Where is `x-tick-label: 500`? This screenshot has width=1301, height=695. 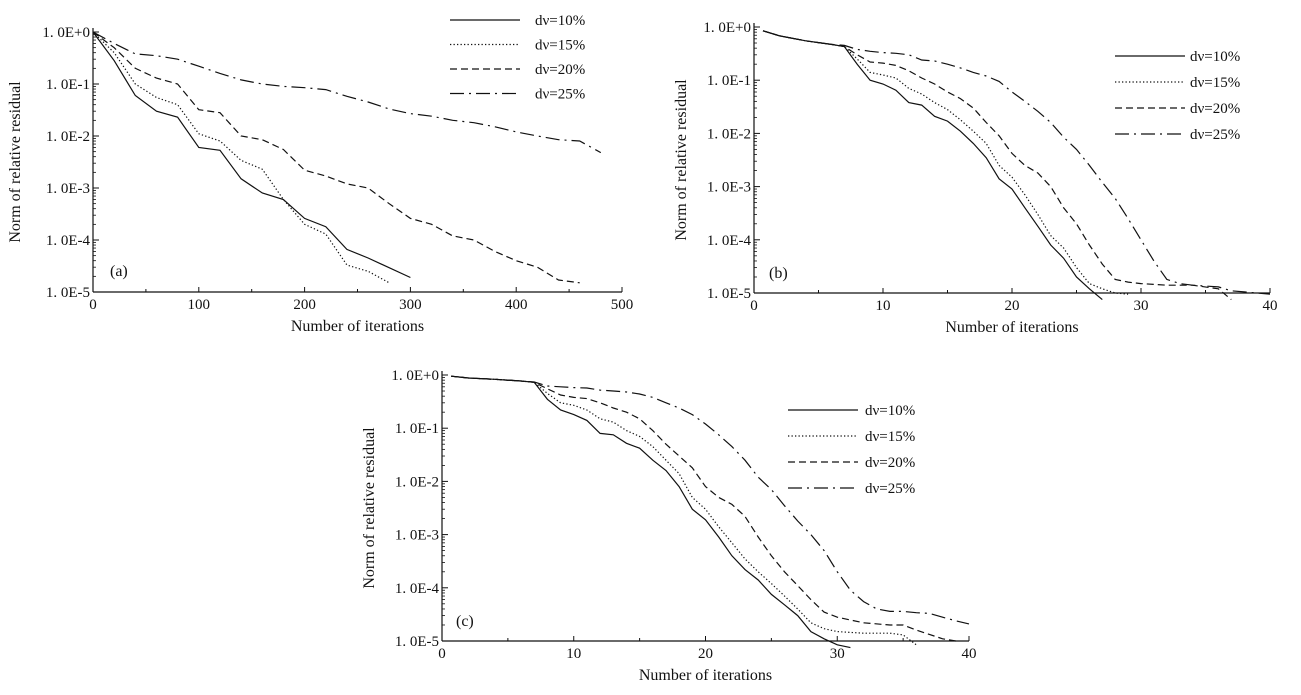 x-tick-label: 500 is located at coordinates (622, 305).